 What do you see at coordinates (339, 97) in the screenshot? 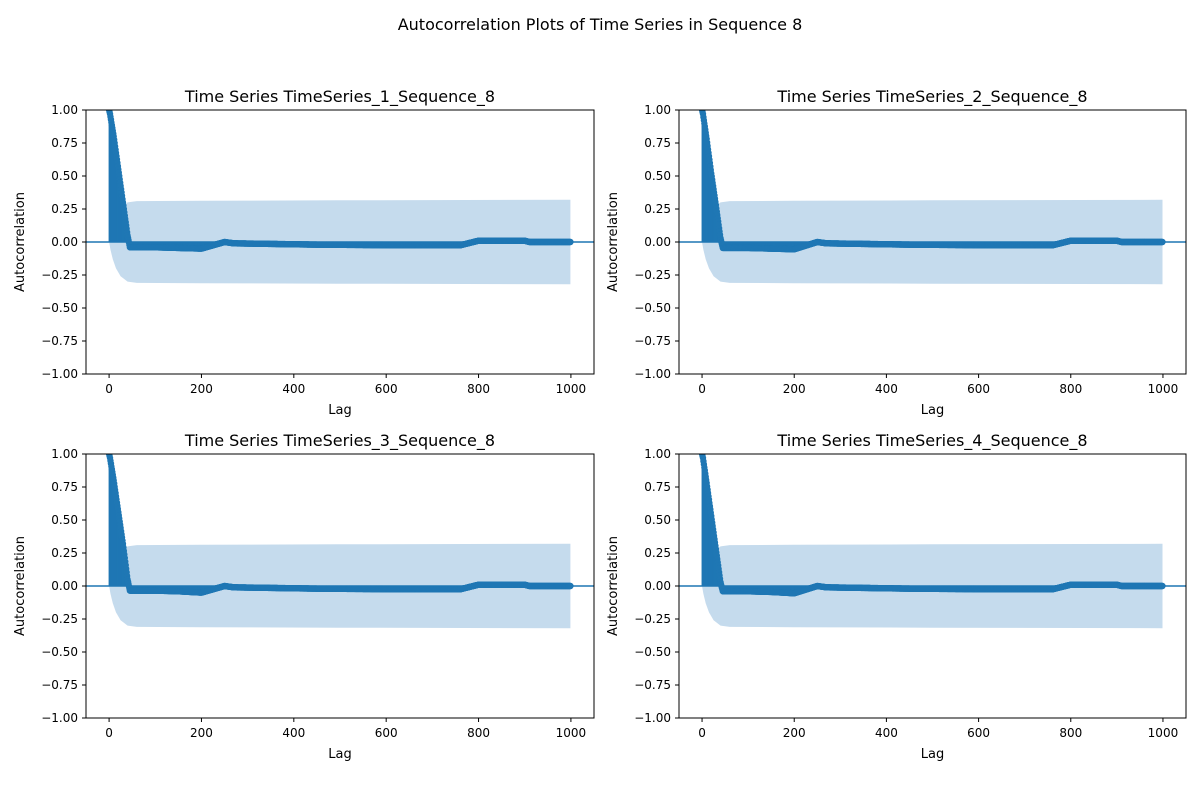
I see `subplot-title: Time Series TimeSeries_1_Sequence_8` at bounding box center [339, 97].